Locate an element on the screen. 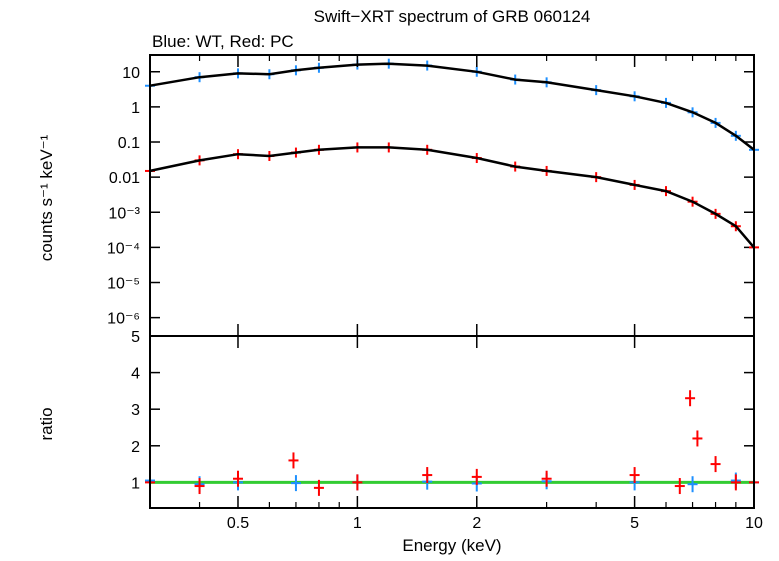  x-tick-label: 1 is located at coordinates (357, 523).